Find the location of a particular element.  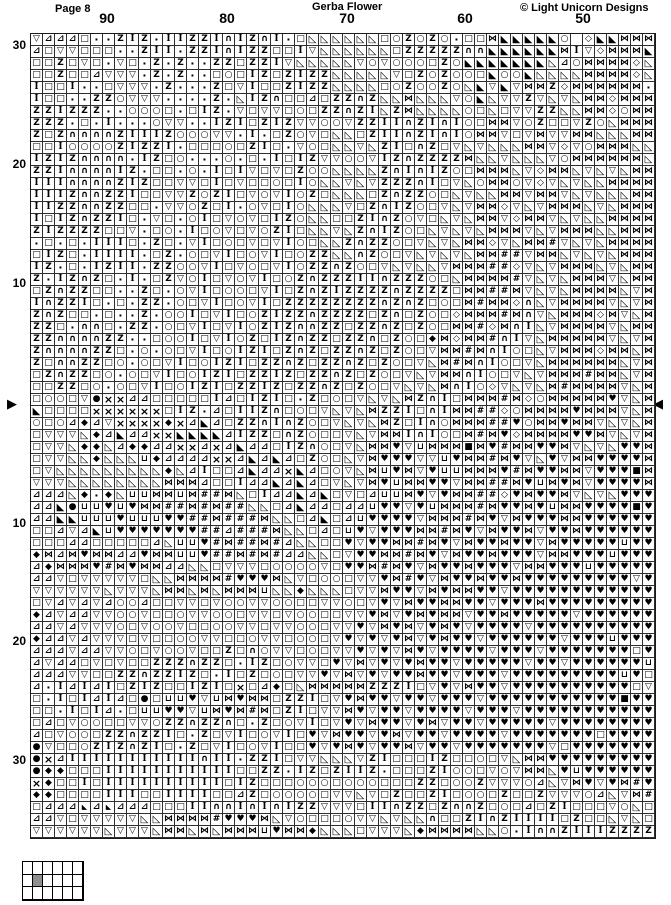

page-cell is located at coordinates (68, 880).